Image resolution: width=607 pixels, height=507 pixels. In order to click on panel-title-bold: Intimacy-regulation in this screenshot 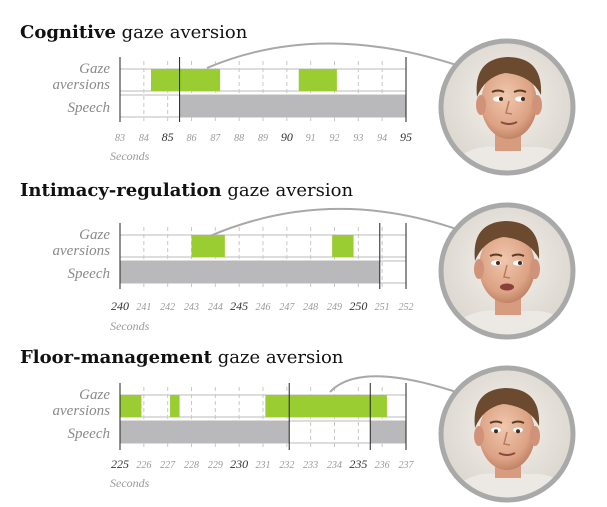, I will do `click(121, 190)`.